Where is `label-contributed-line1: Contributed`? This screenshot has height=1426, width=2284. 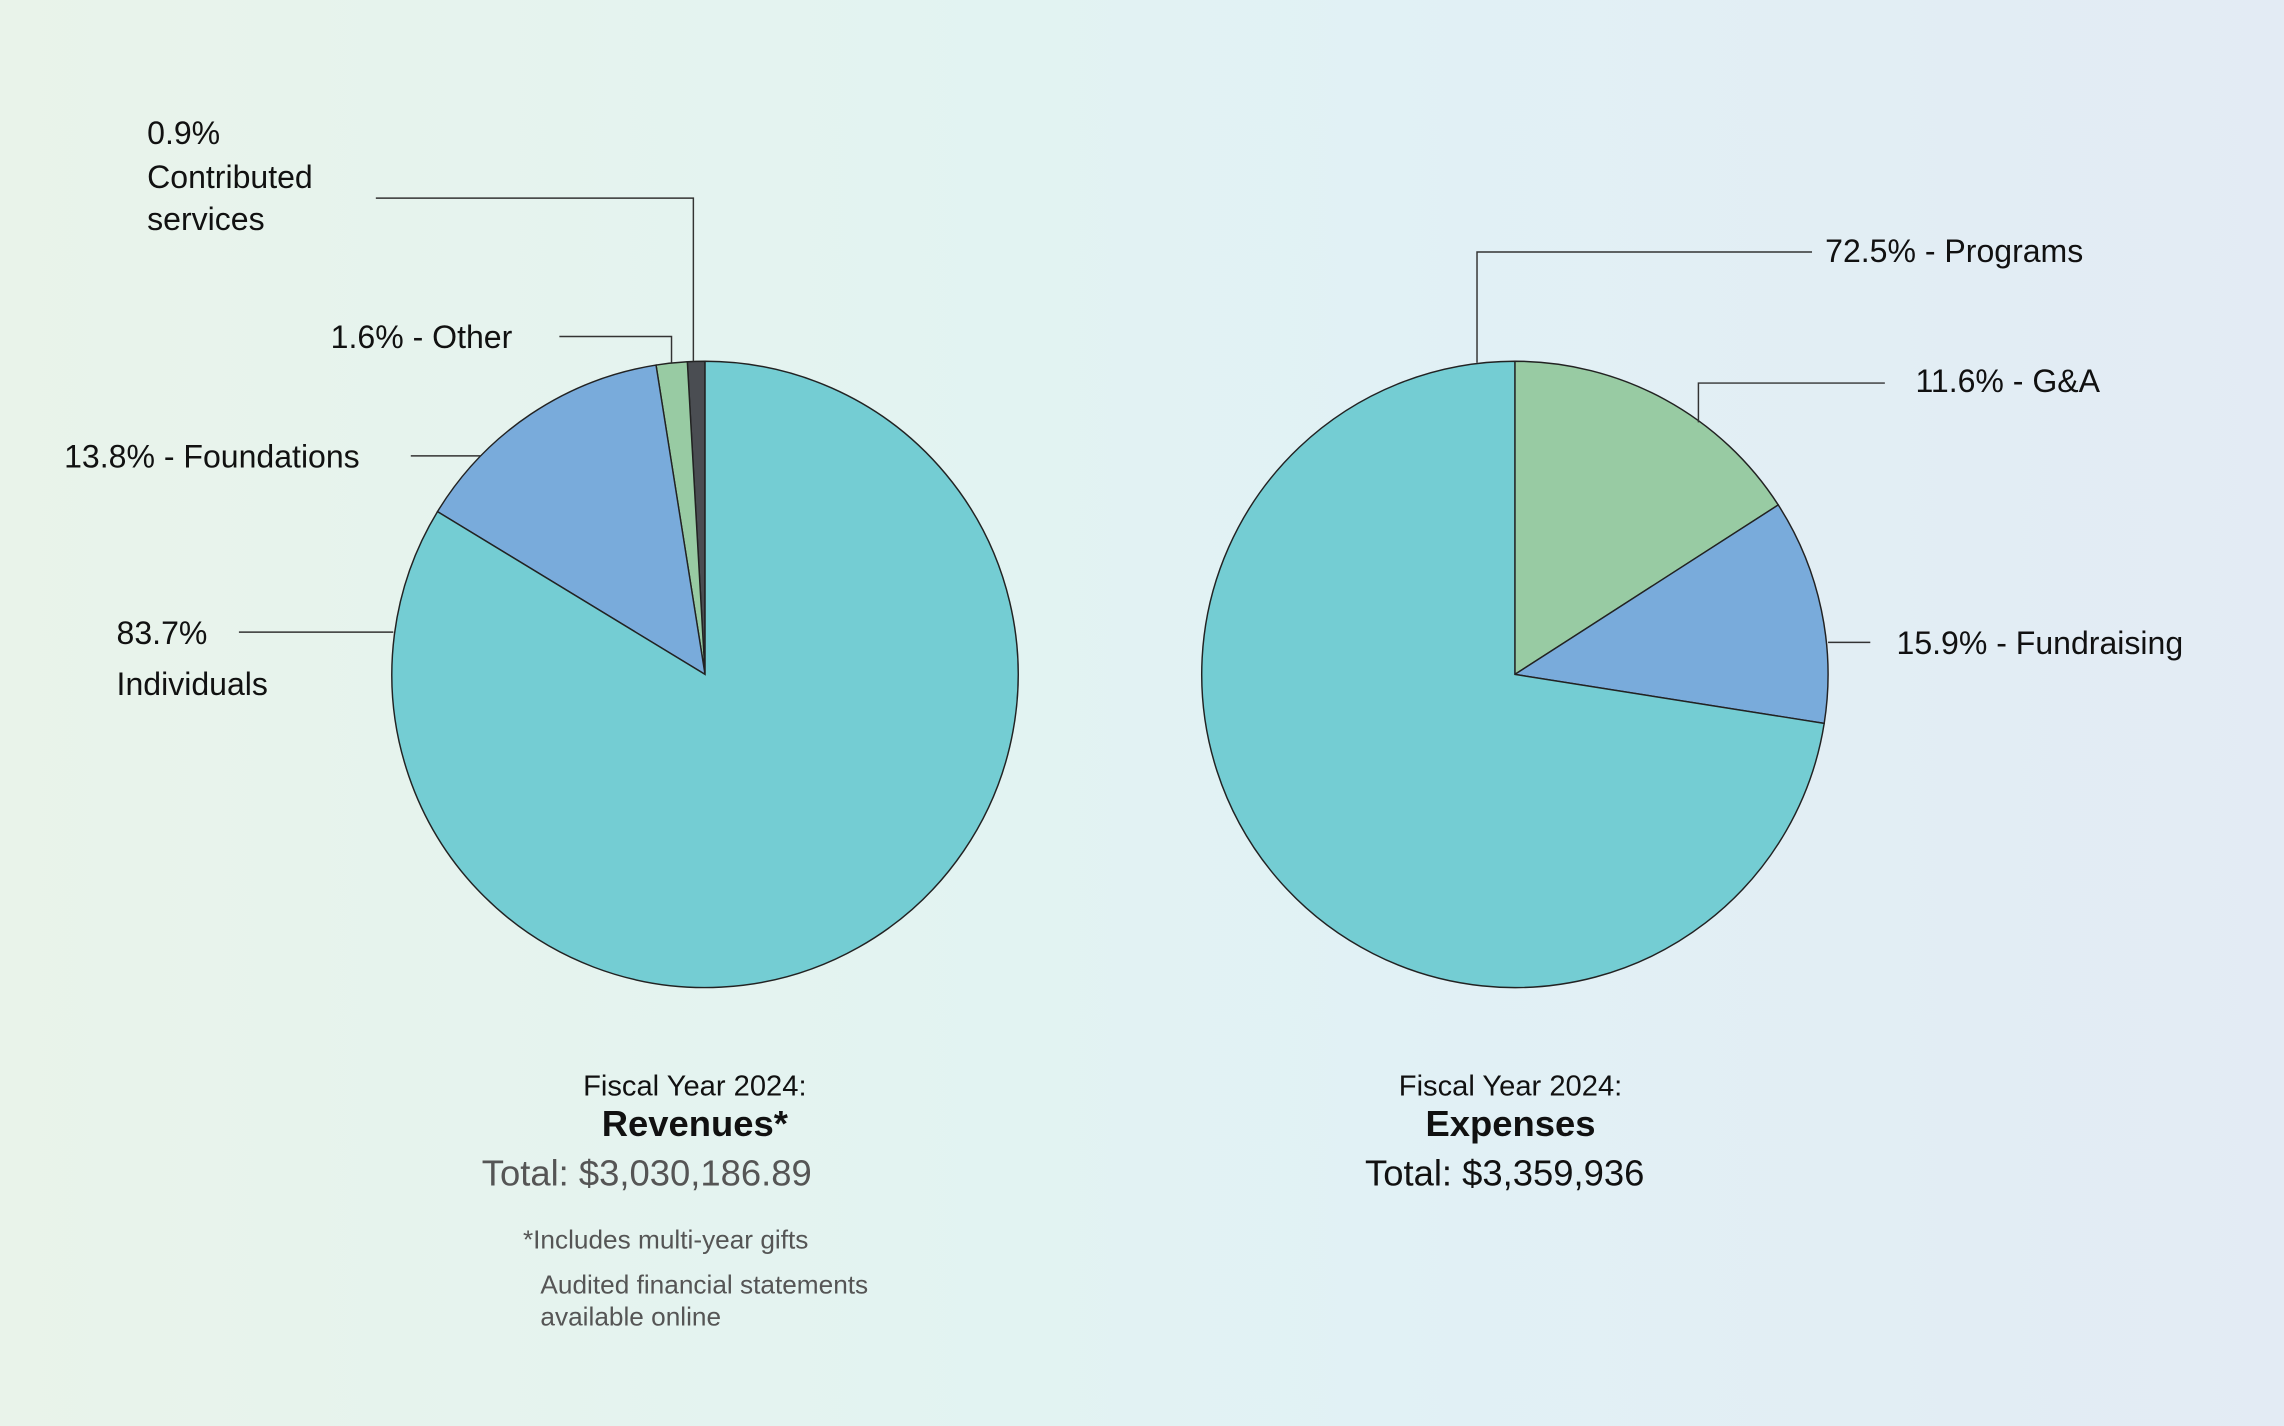 label-contributed-line1: Contributed is located at coordinates (230, 177).